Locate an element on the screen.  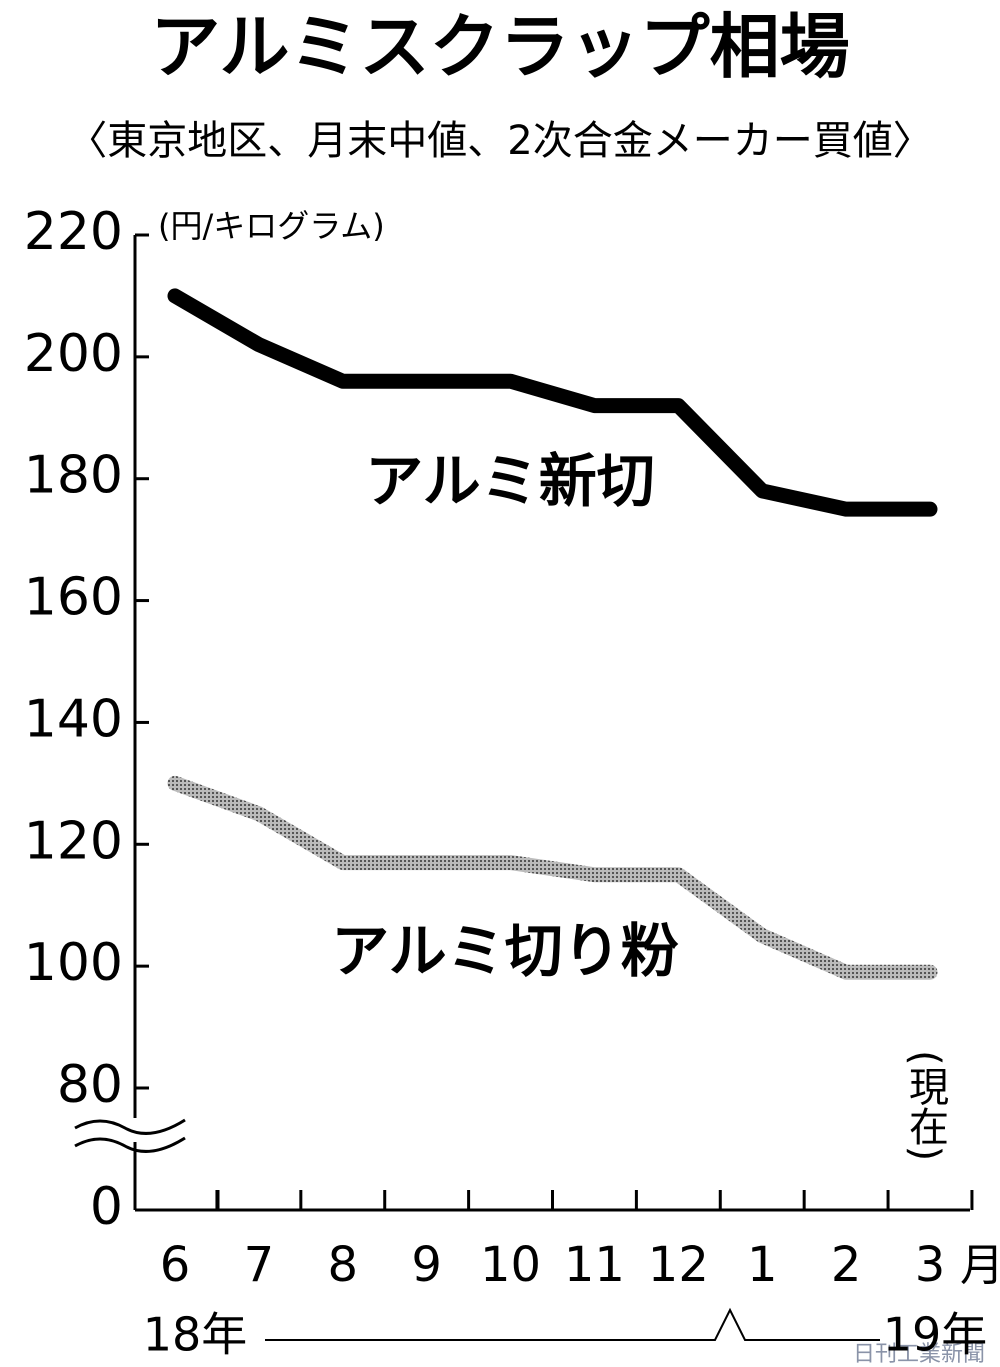
y-tick-label: 100 is located at coordinates (73, 963).